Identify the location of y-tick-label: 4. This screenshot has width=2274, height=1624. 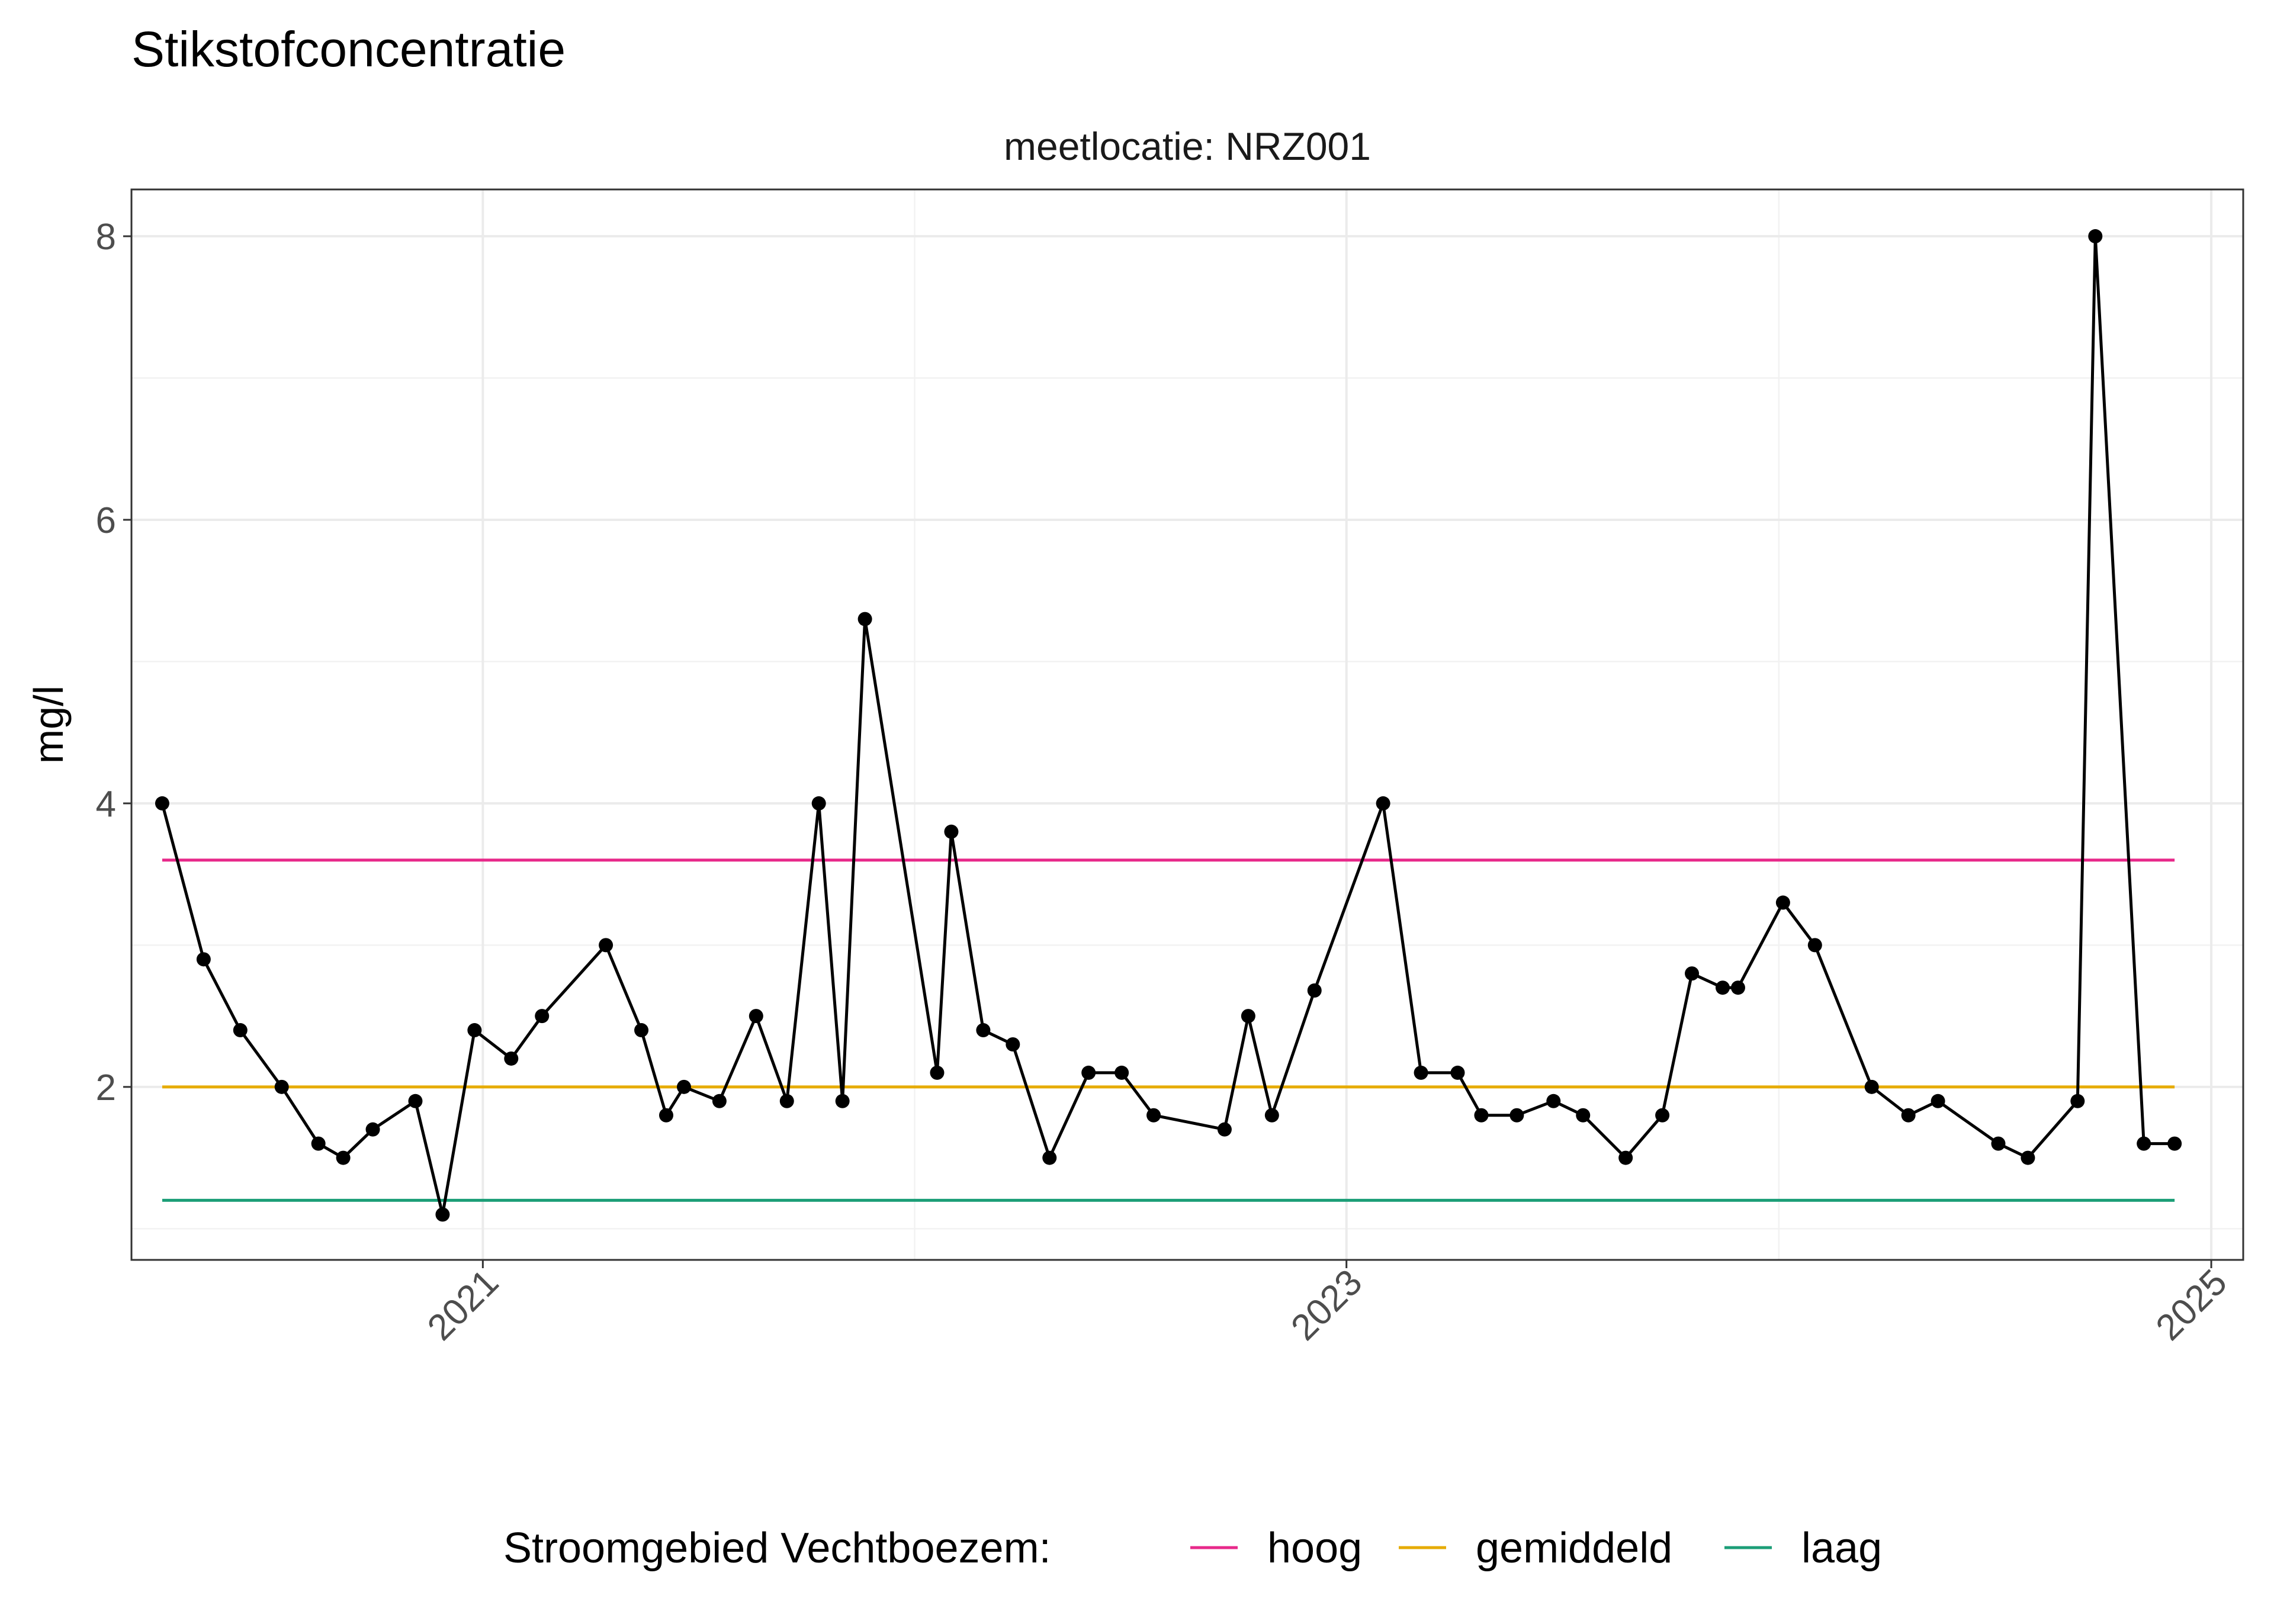
(106, 804).